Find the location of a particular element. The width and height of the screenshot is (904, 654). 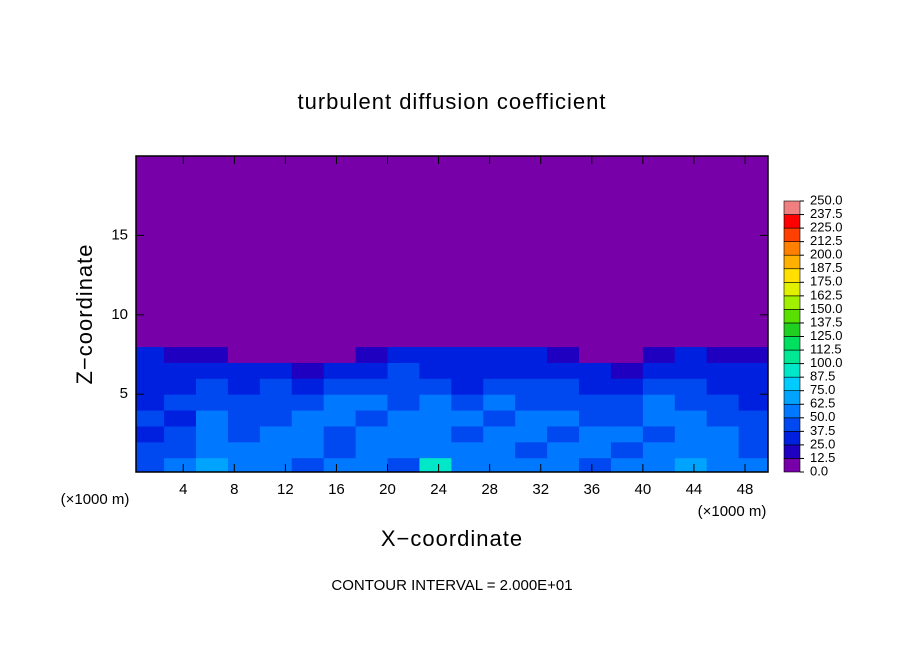

colorbar-label: 37.5 is located at coordinates (822, 430).